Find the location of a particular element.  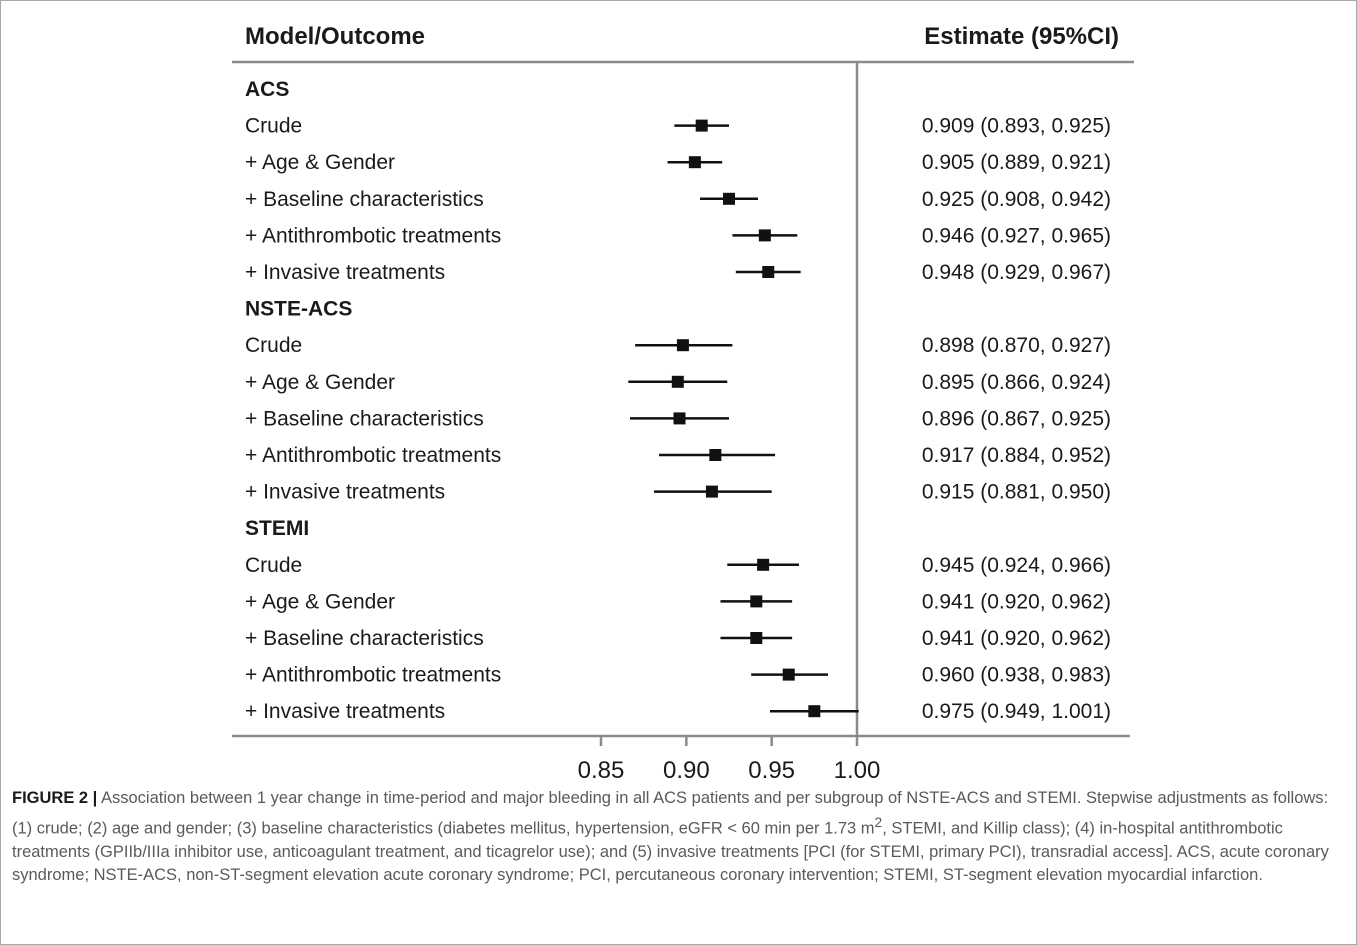

header-estimate: Estimate (95%CI) is located at coordinates (1021, 36).